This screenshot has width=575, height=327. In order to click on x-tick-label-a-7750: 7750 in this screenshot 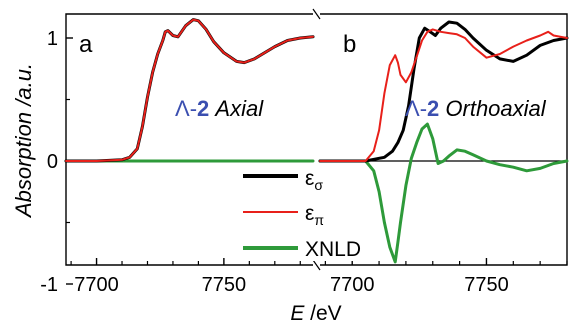, I will do `click(224, 285)`.